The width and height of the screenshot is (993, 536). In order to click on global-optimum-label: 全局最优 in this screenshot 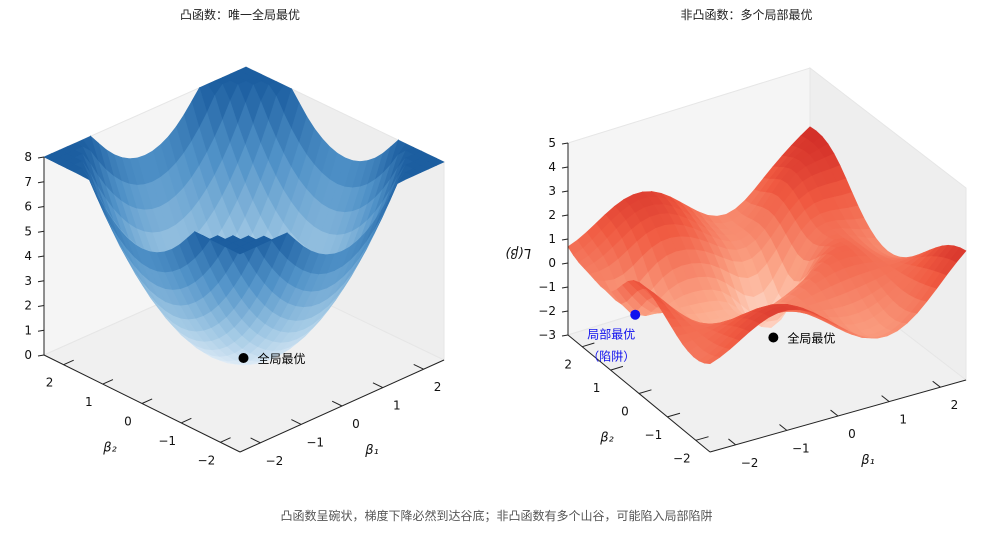, I will do `click(282, 358)`.